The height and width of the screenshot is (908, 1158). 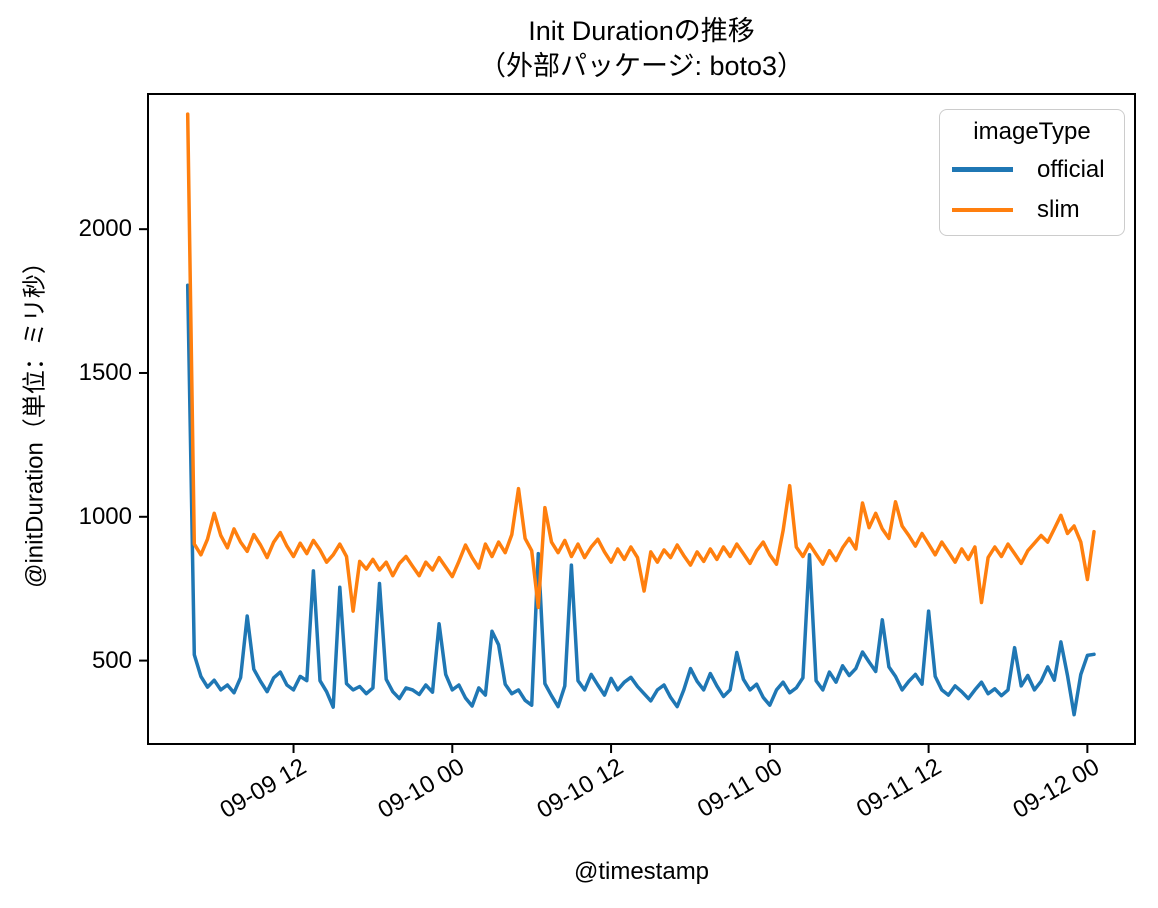 I want to click on chart-title-line2: （外部パッケージ: boto3）, so click(x=641, y=66).